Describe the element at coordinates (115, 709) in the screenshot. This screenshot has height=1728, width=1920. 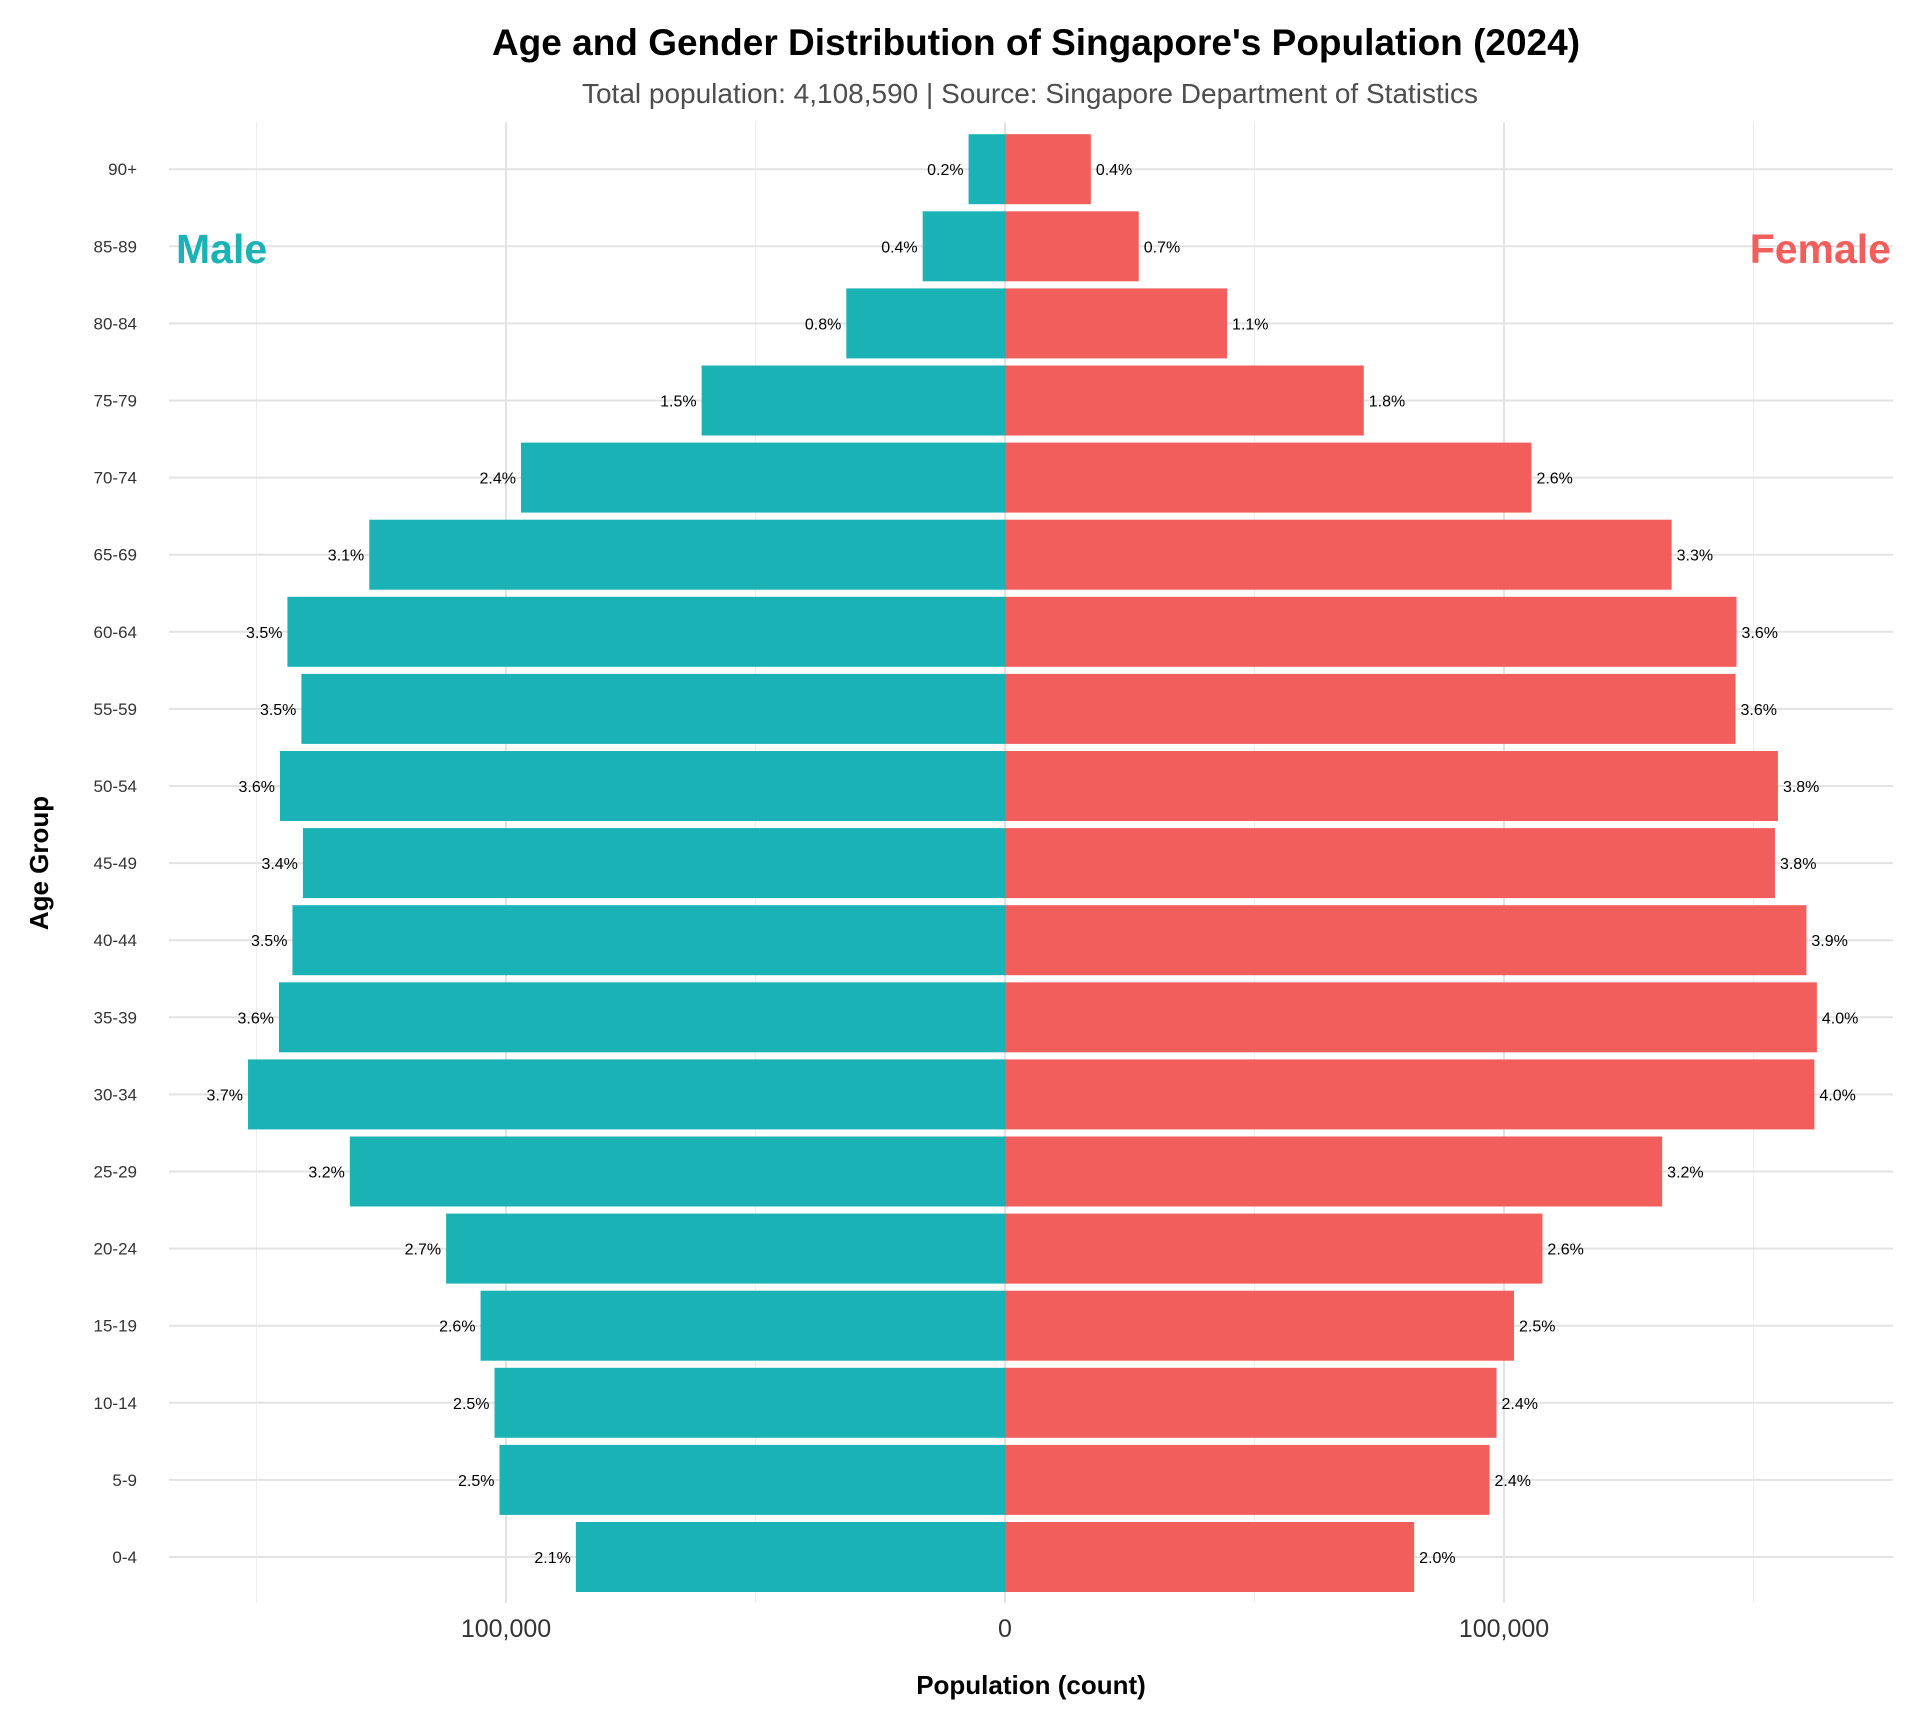
I see `y-tick-label: 55-59` at that location.